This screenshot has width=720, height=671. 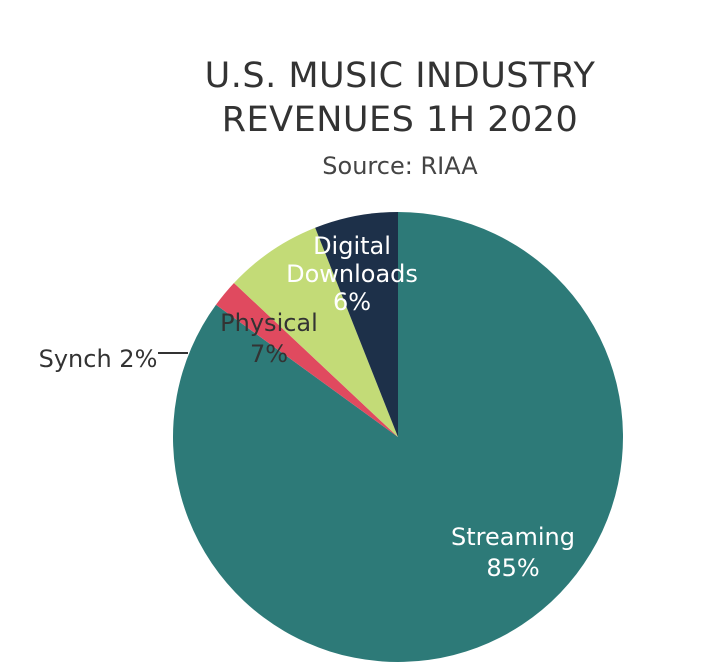 I want to click on chart-title-line1: U.S. MUSIC INDUSTRY, so click(x=400, y=76).